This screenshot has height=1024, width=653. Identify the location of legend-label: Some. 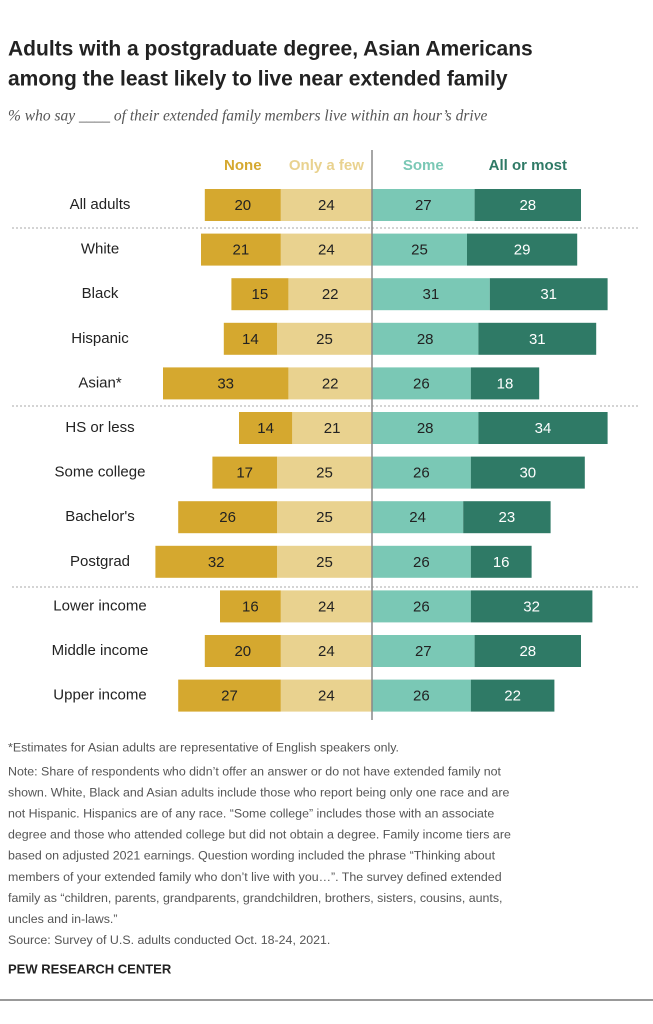
(423, 165).